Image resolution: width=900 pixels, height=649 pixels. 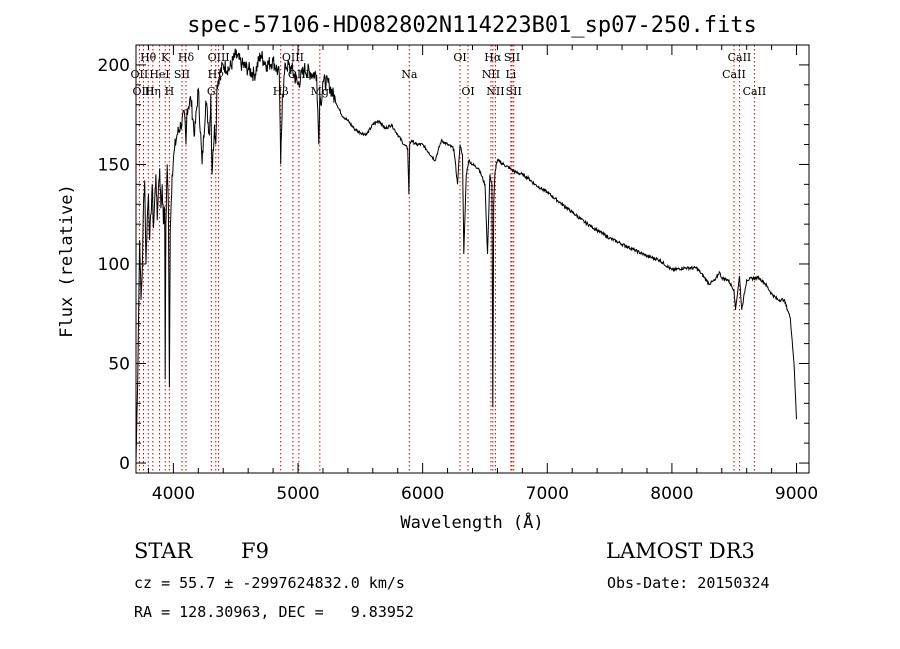 I want to click on line-label-16: Na, so click(x=409, y=74).